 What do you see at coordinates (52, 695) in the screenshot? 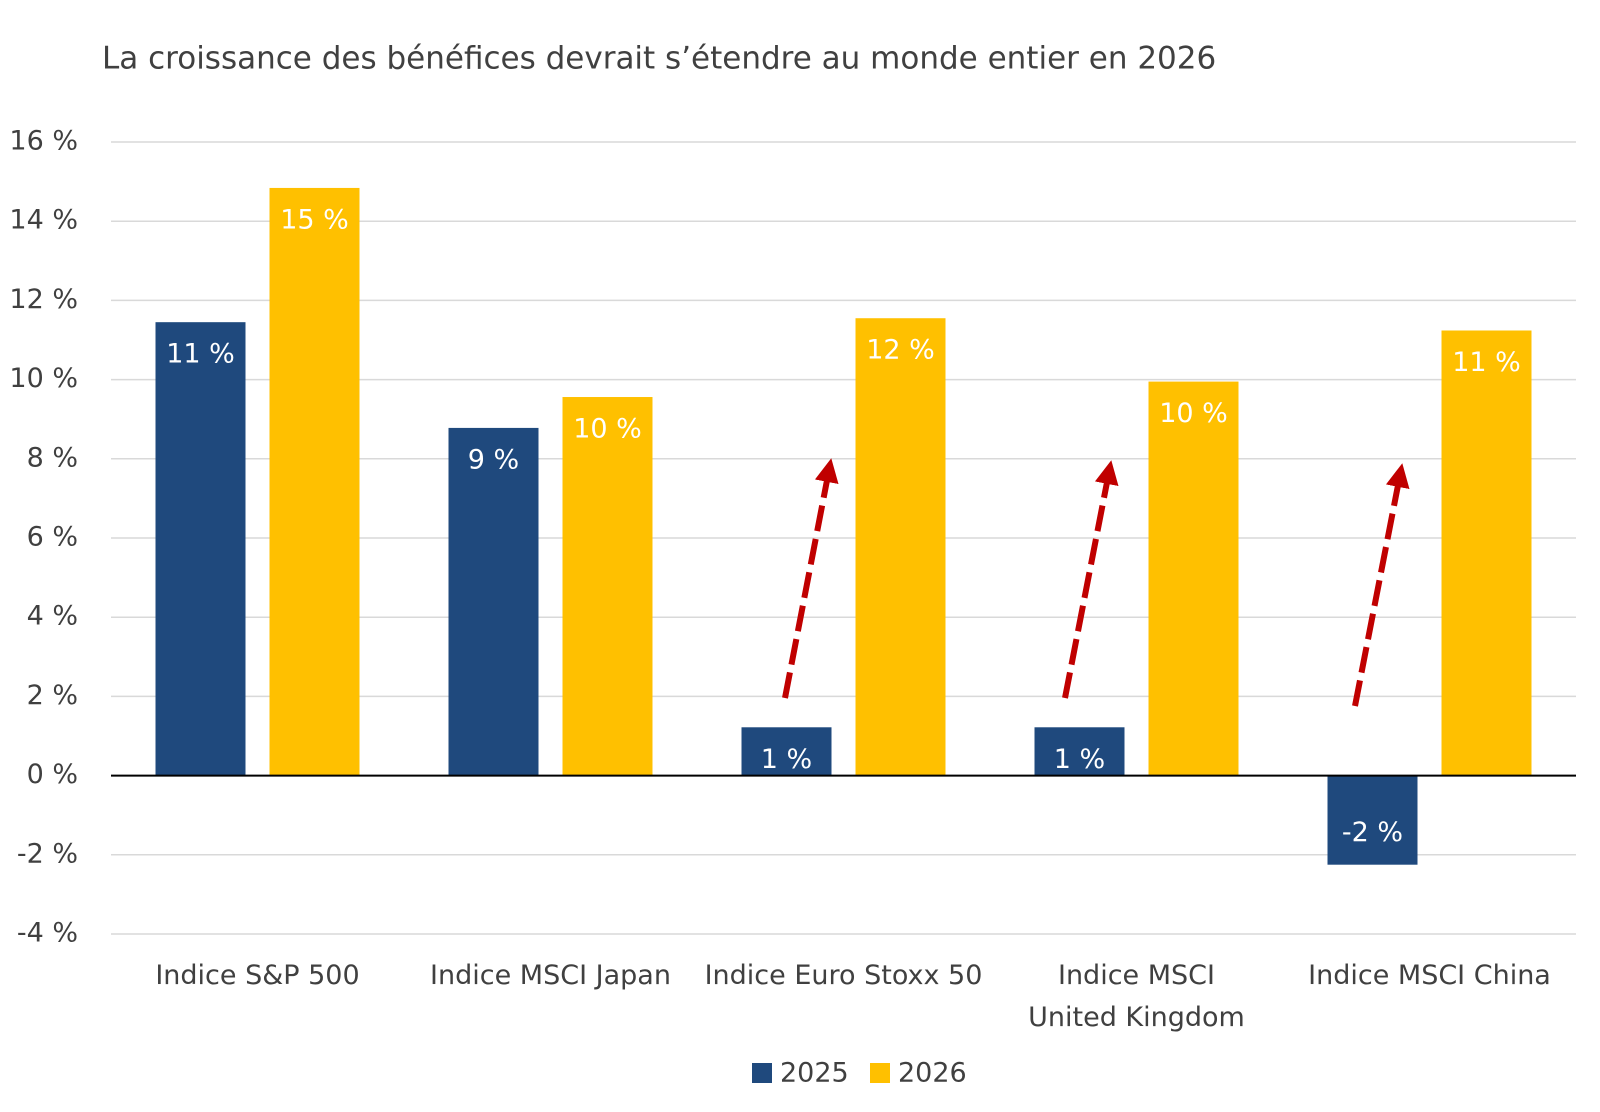
I see `y-tick-label: 2 %` at bounding box center [52, 695].